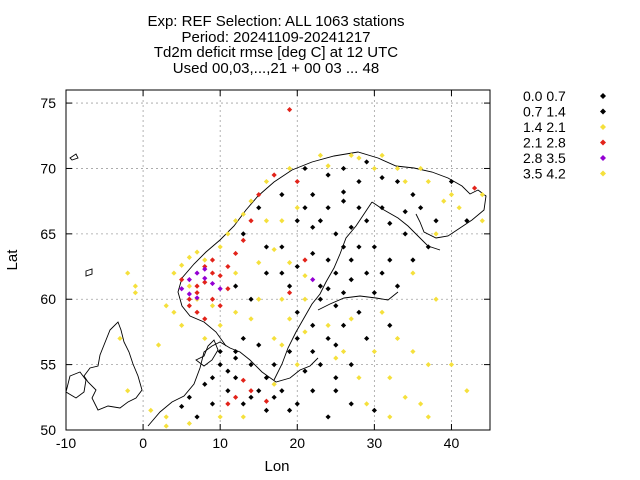  I want to click on coast-finland, so click(358, 301).